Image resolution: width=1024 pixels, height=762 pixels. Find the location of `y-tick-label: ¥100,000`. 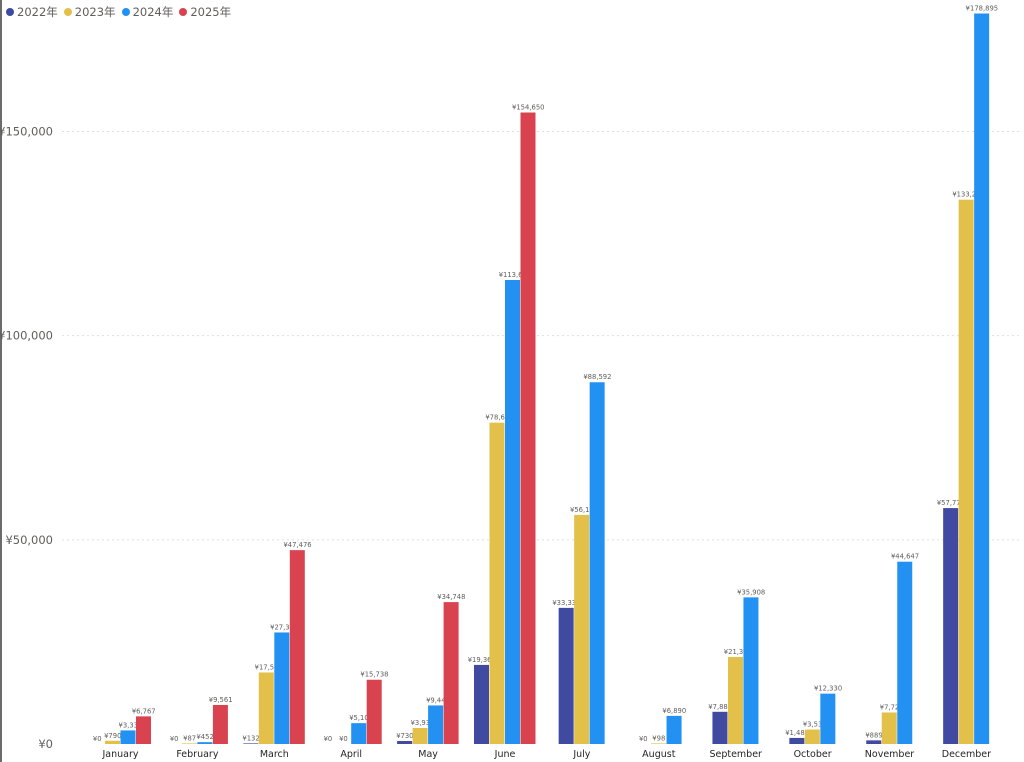

y-tick-label: ¥100,000 is located at coordinates (26, 336).